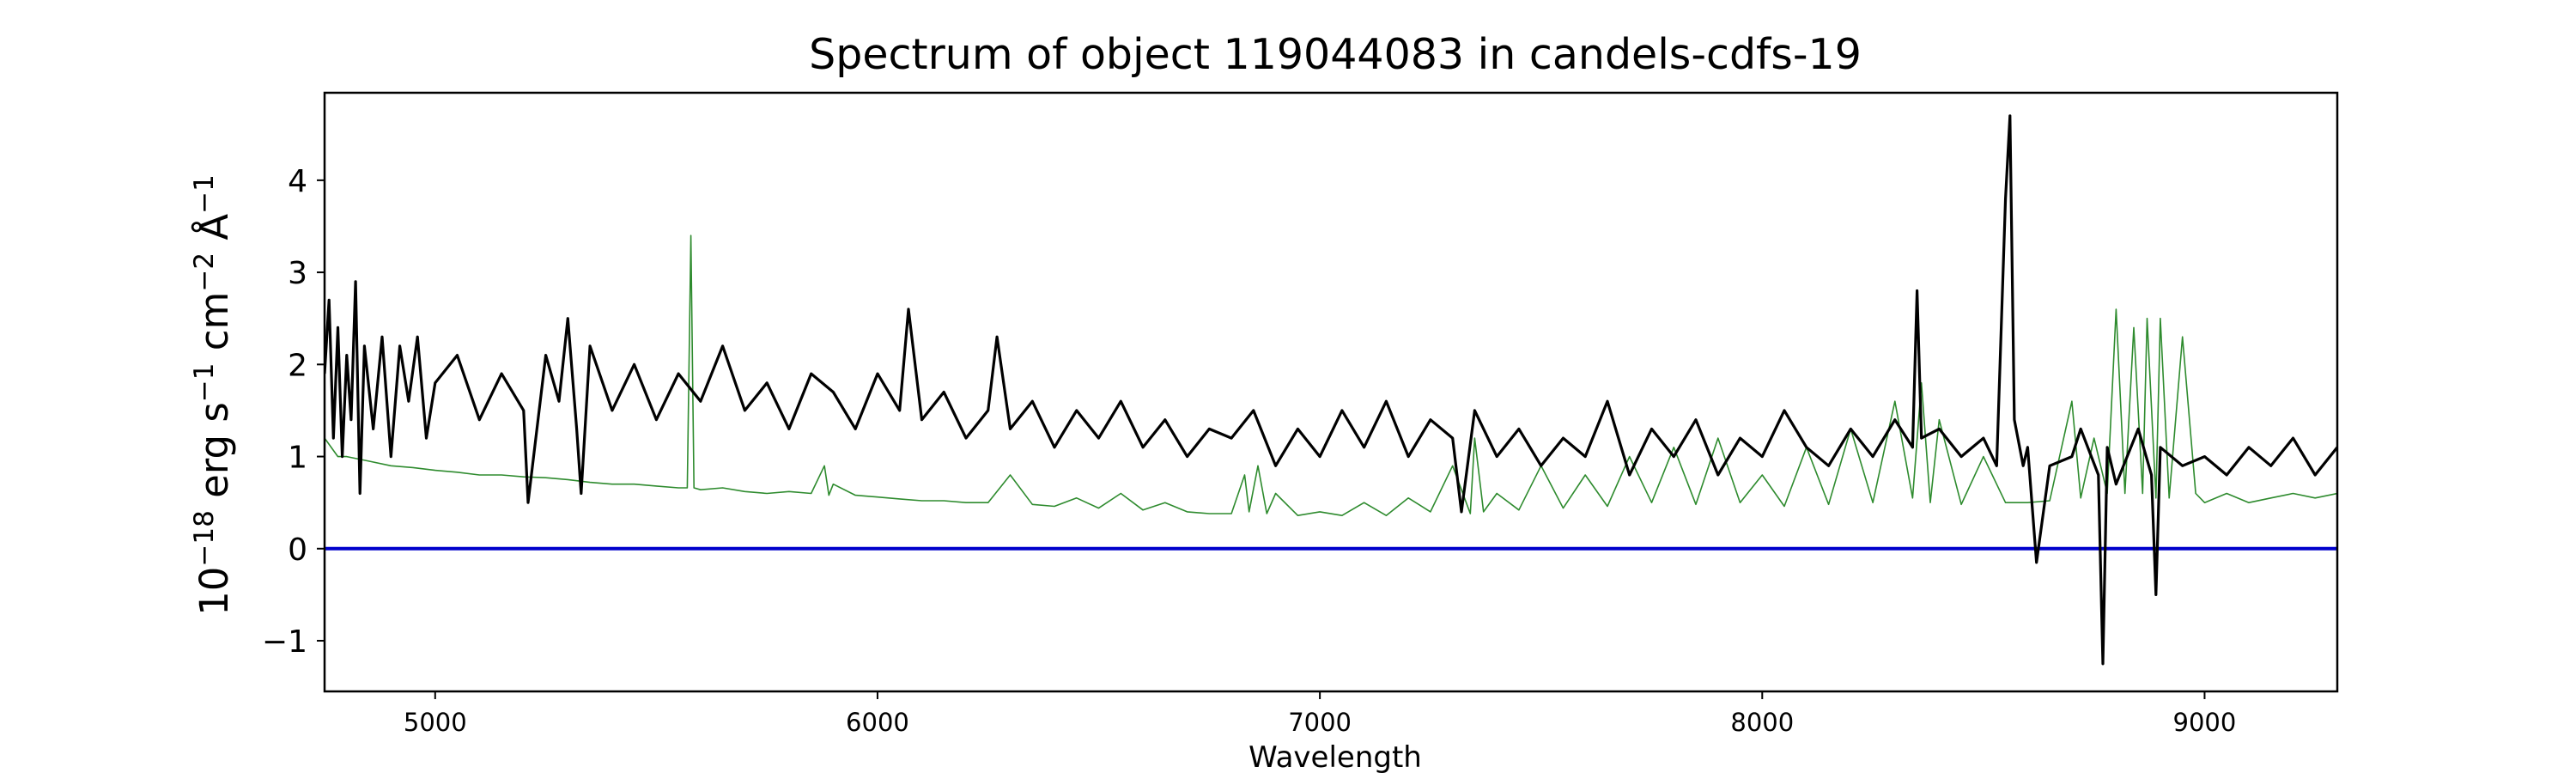  What do you see at coordinates (204, 538) in the screenshot?
I see `y-axis-label-exp1: −18` at bounding box center [204, 538].